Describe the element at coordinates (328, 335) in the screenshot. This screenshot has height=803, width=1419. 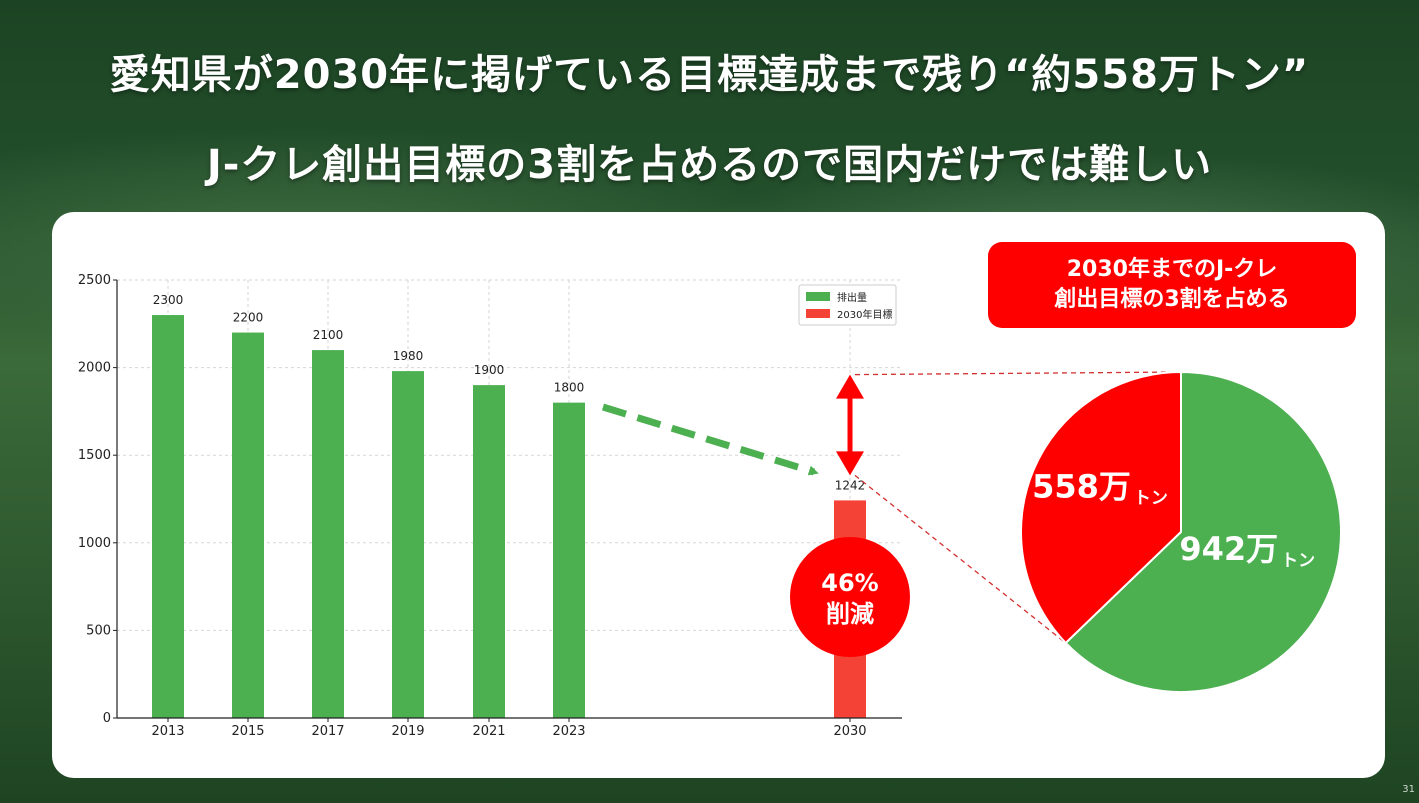
I see `data-label-2017: 2100` at that location.